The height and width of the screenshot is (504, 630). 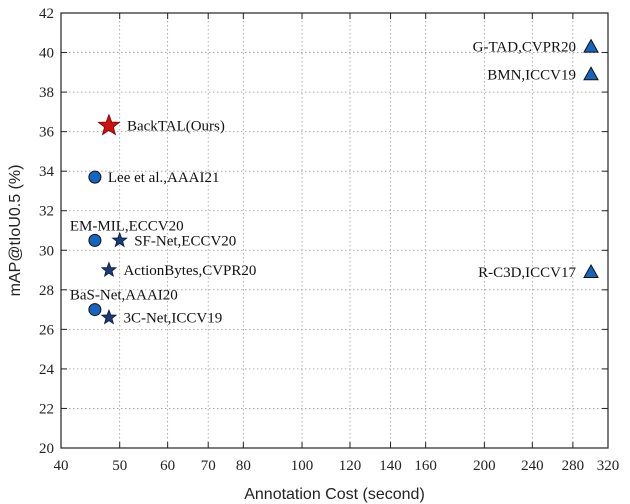 I want to click on y-tick-label: 24, so click(x=47, y=370).